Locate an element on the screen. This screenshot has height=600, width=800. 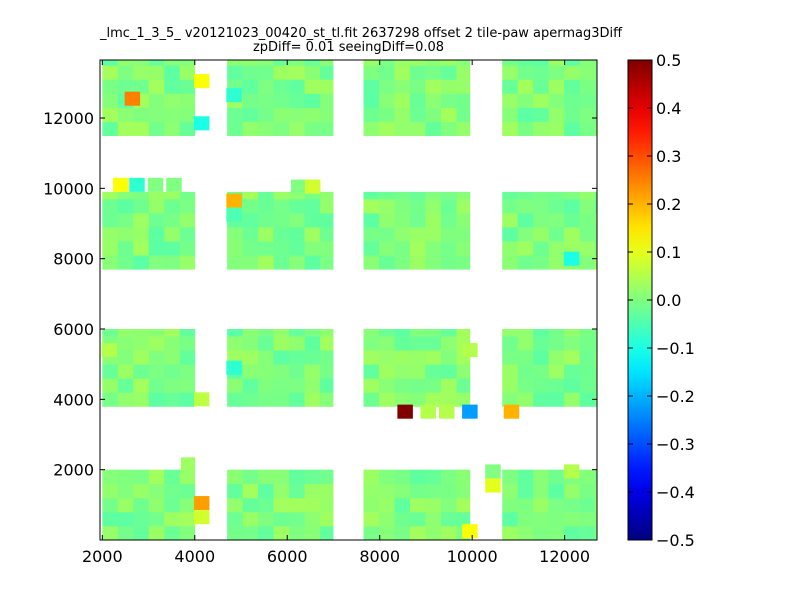
y-tick-label: 4000 is located at coordinates (73, 399).